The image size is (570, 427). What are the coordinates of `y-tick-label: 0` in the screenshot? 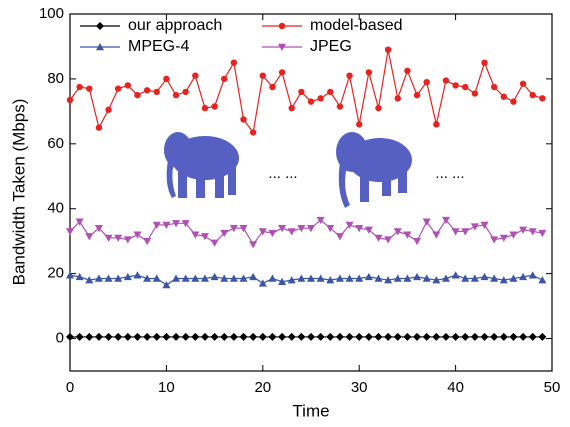 It's located at (60, 338).